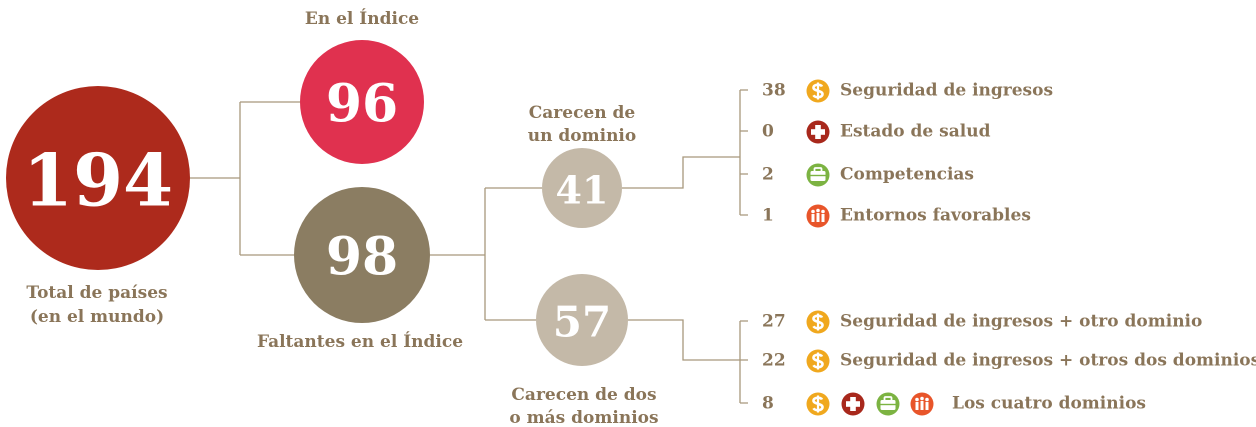 This screenshot has width=1256, height=427. I want to click on total-circle, so click(98, 178).